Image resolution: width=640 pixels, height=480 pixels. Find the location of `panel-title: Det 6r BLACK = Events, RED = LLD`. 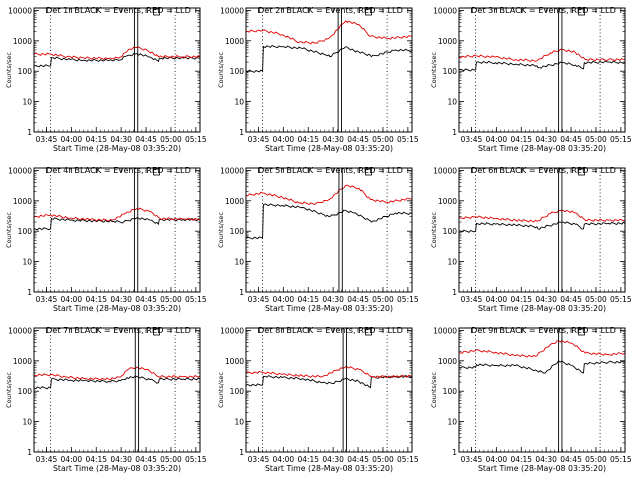

panel-title: Det 6r BLACK = Events, RED = LLD is located at coordinates (543, 170).